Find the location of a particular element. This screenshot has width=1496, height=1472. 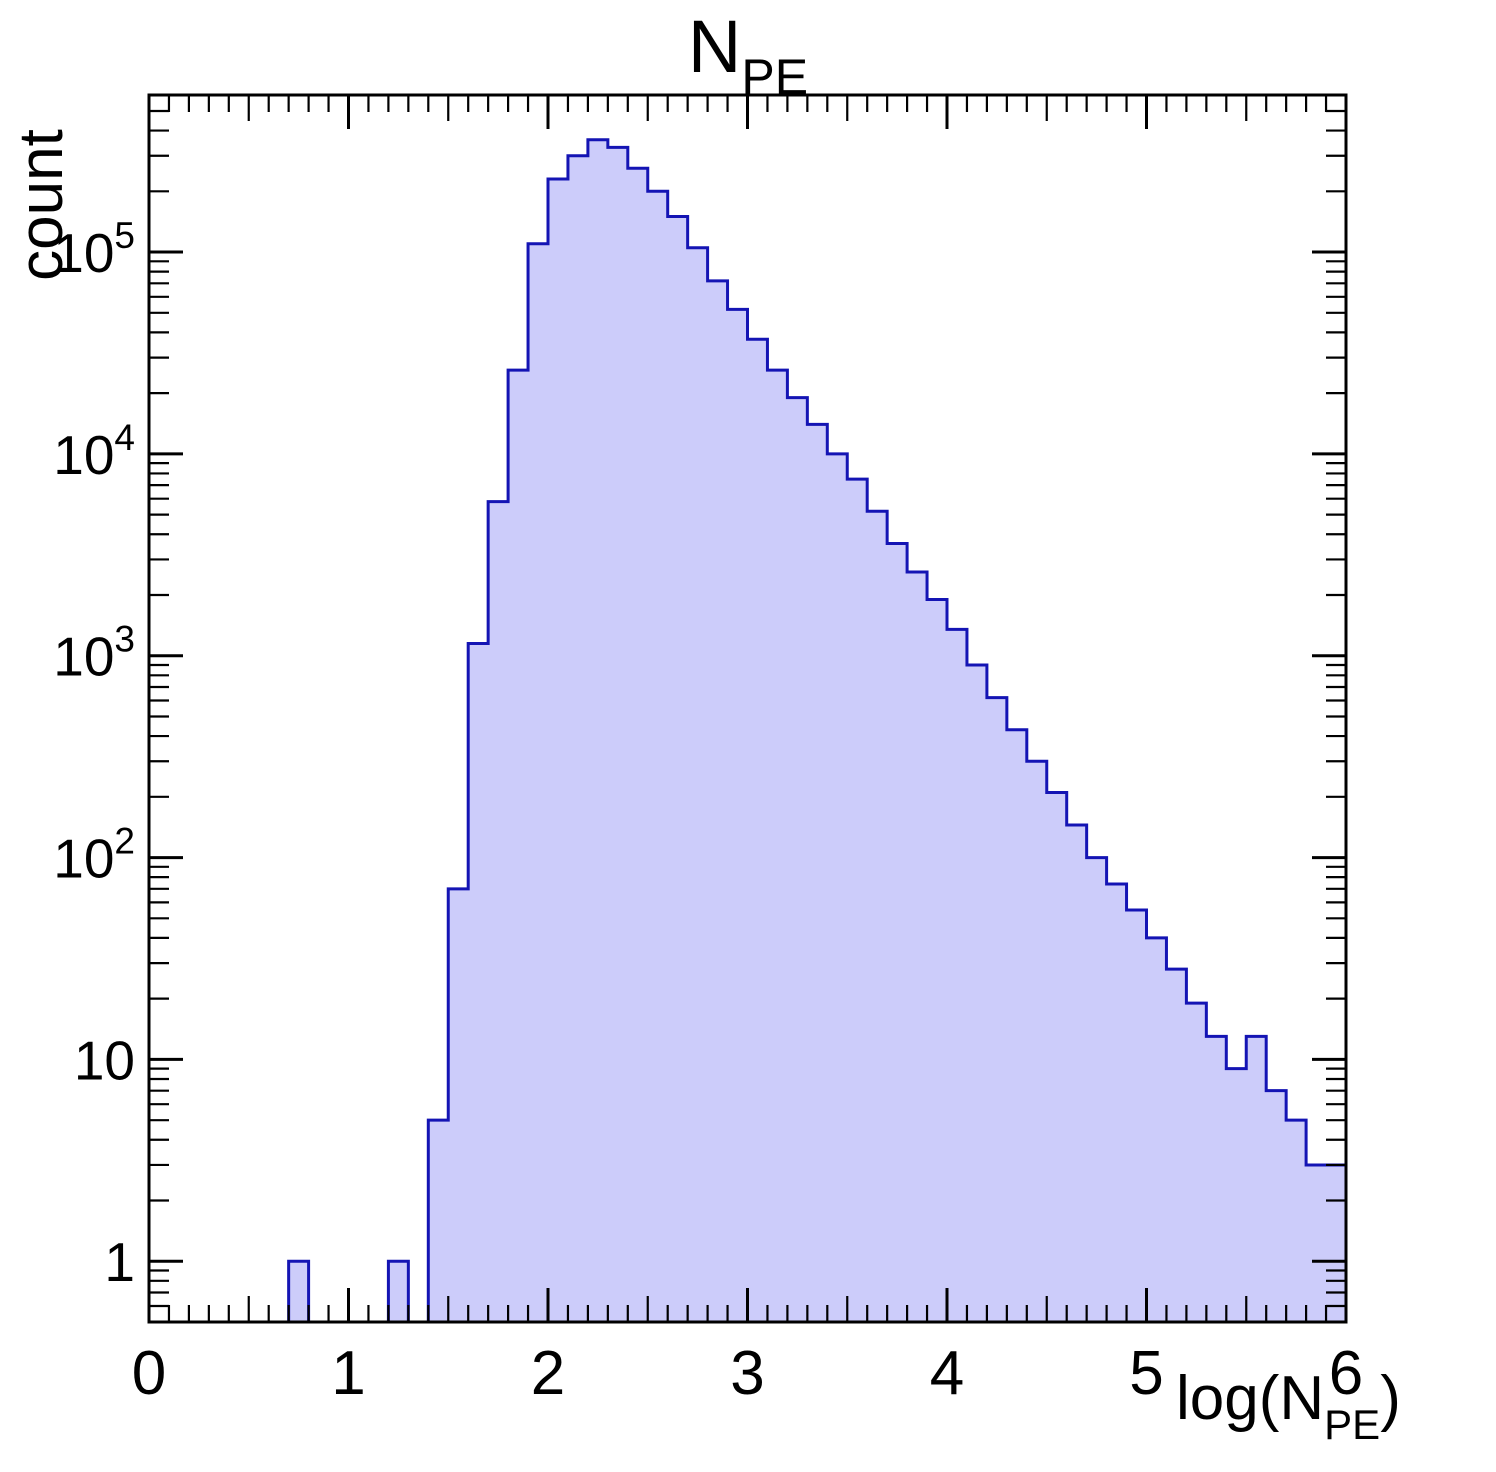

chart-title: NPE is located at coordinates (748, 55).